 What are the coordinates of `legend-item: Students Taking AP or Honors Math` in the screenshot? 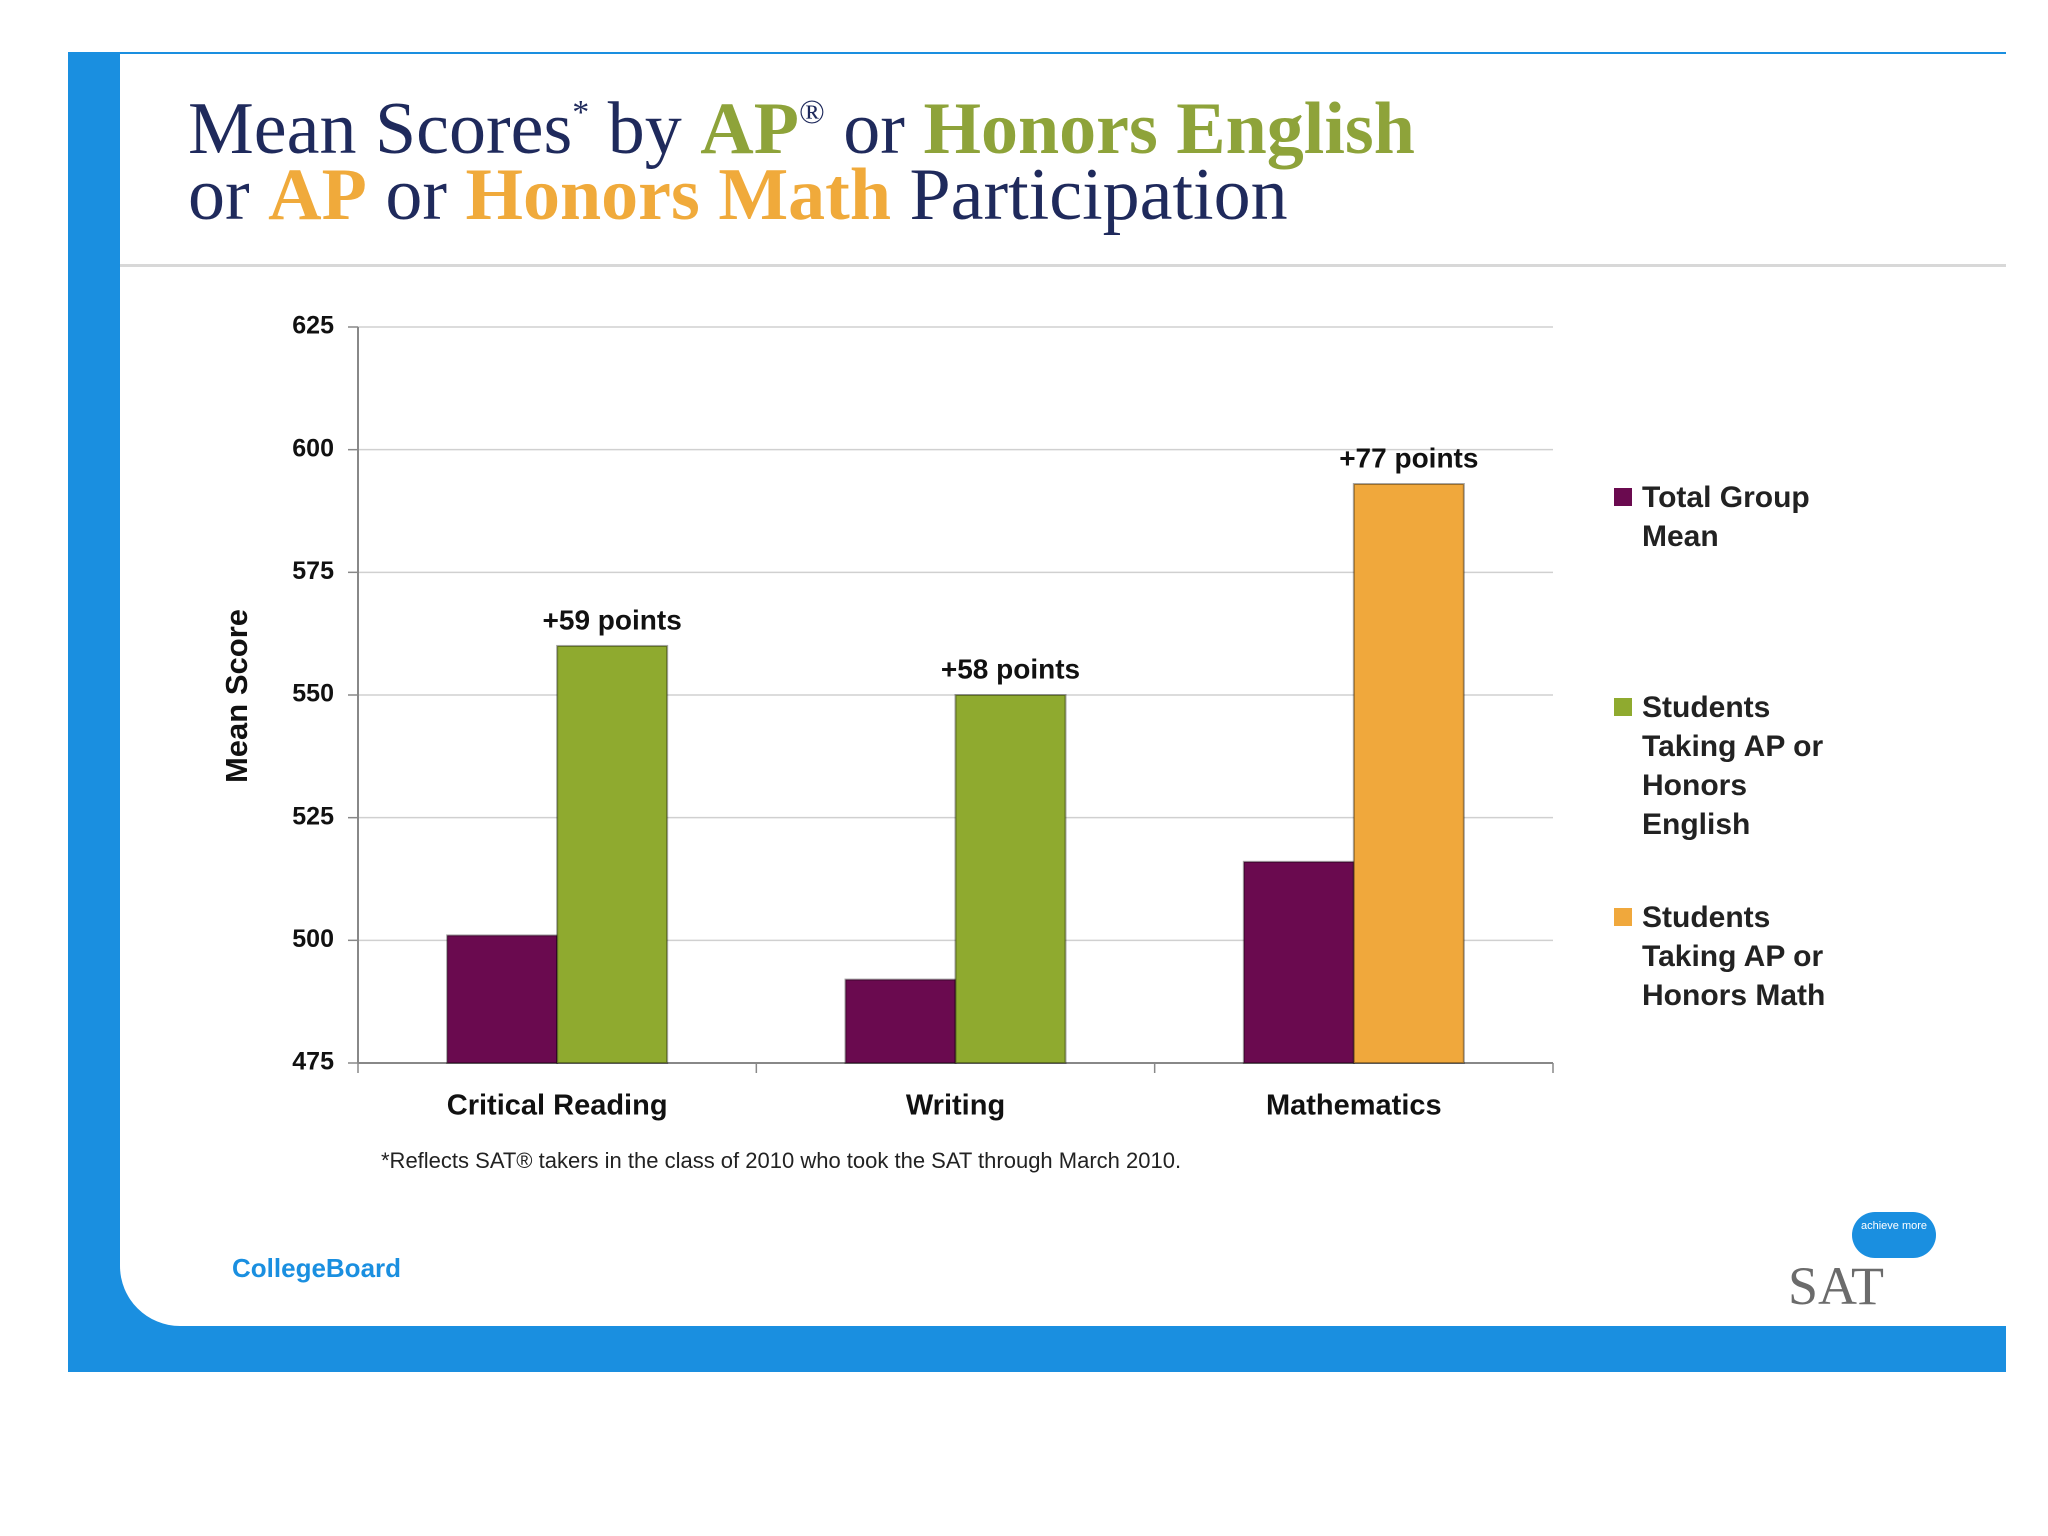 It's located at (1732, 1003).